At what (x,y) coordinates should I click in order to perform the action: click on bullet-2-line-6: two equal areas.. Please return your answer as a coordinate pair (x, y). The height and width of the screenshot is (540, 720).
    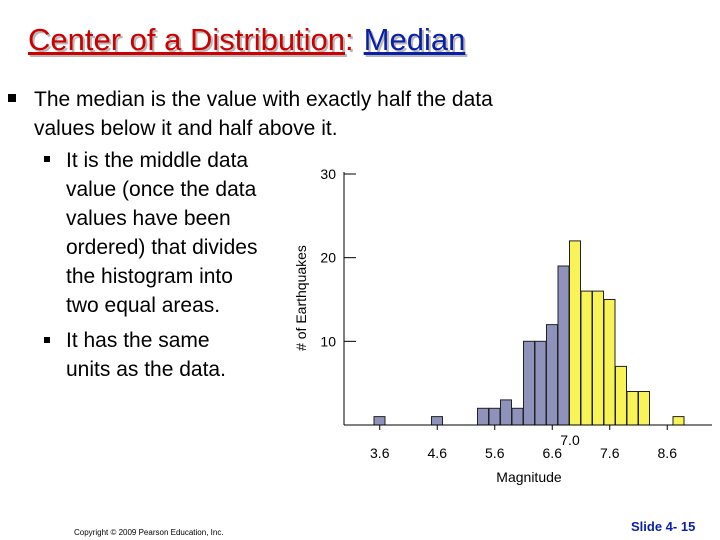
    Looking at the image, I should click on (143, 305).